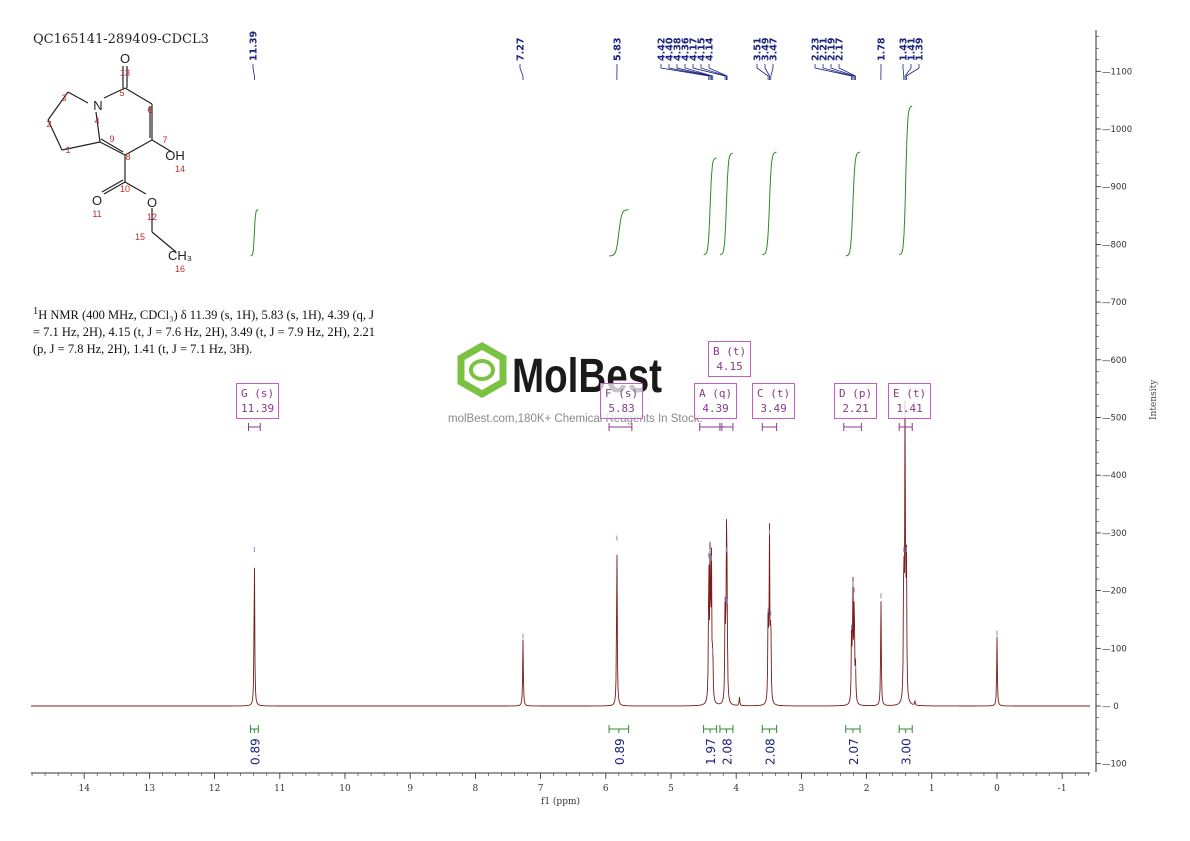 The image size is (1190, 841). I want to click on x-axis-label: f1 (ppm), so click(560, 802).